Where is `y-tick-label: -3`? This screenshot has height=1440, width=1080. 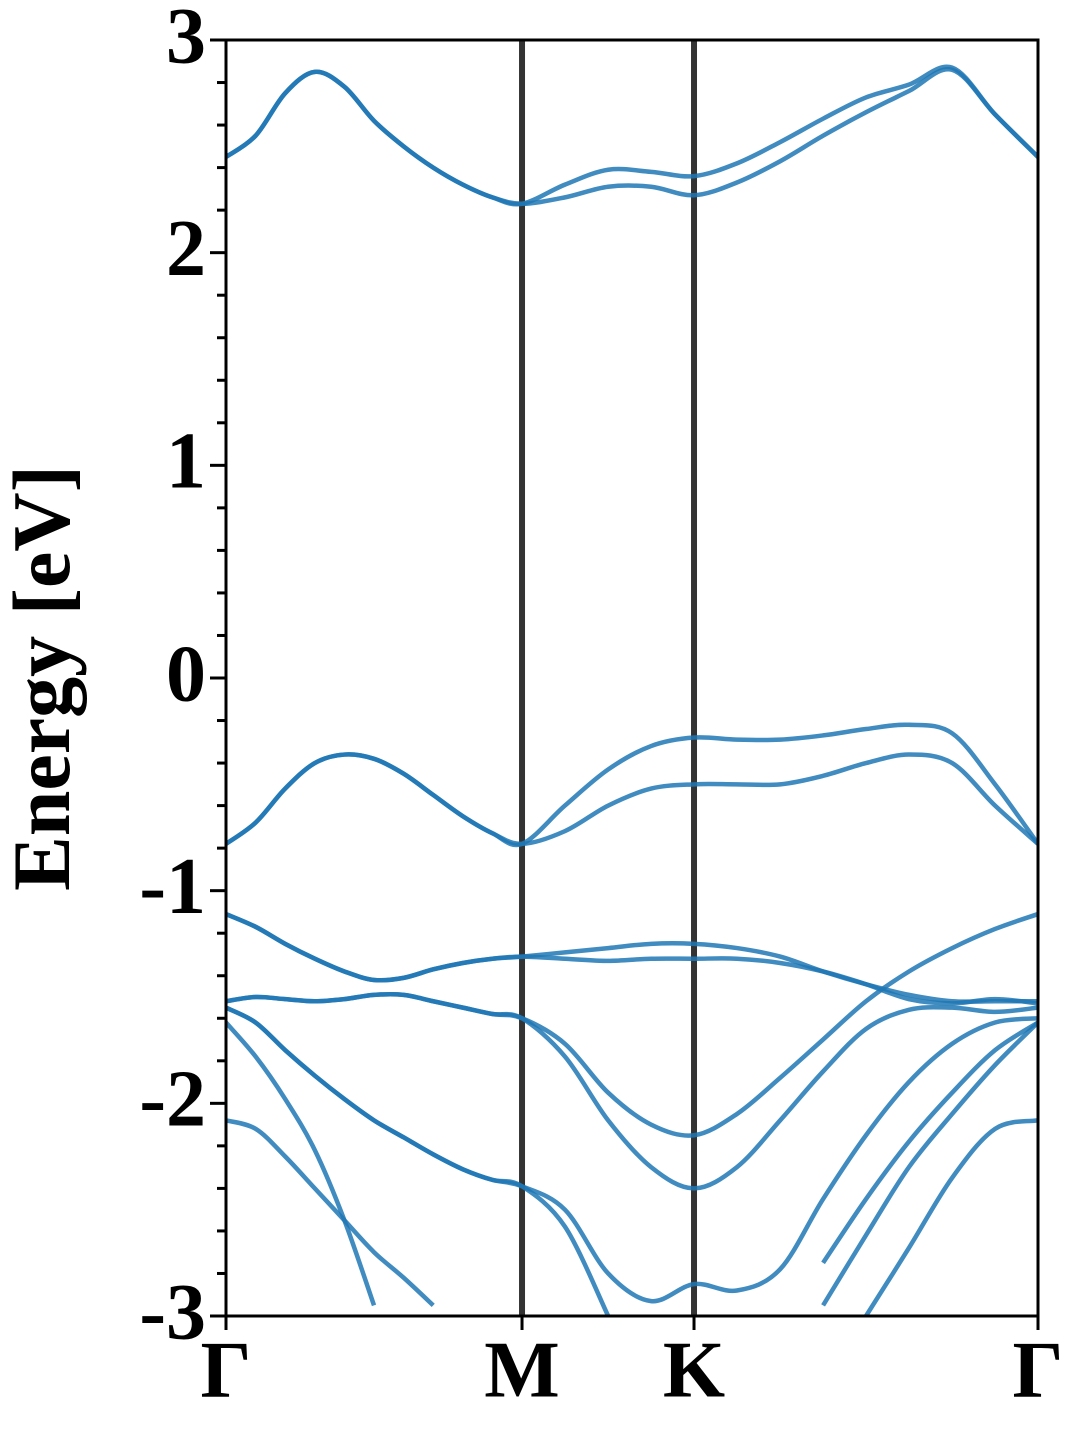
y-tick-label: -3 is located at coordinates (172, 1312).